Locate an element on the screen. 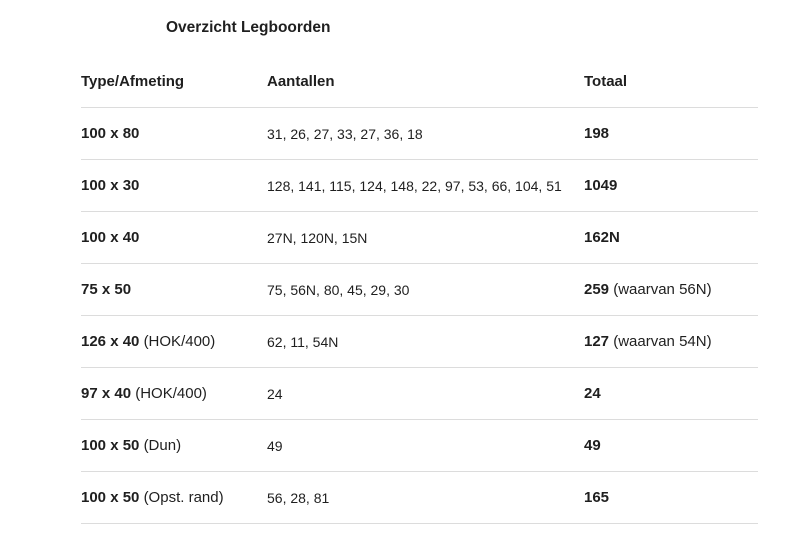 The image size is (809, 534). type-value: 97 x 40 is located at coordinates (106, 393).